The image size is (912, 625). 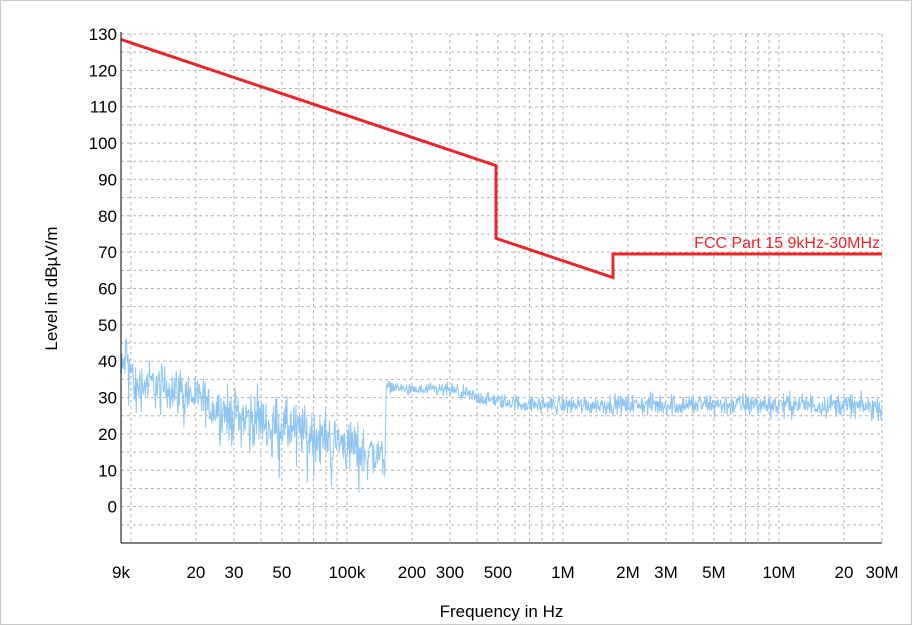 I want to click on x-tick-label: 9k, so click(x=121, y=572).